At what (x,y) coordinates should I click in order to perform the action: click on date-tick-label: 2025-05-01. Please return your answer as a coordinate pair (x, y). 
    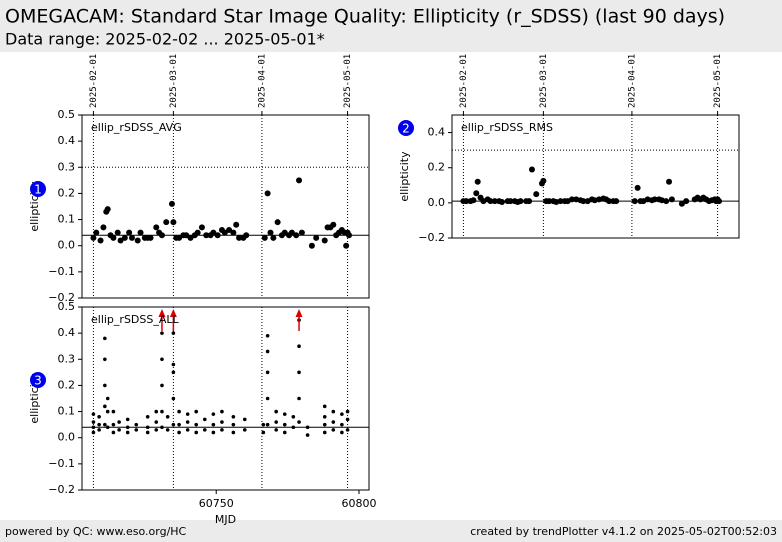
    Looking at the image, I should click on (718, 81).